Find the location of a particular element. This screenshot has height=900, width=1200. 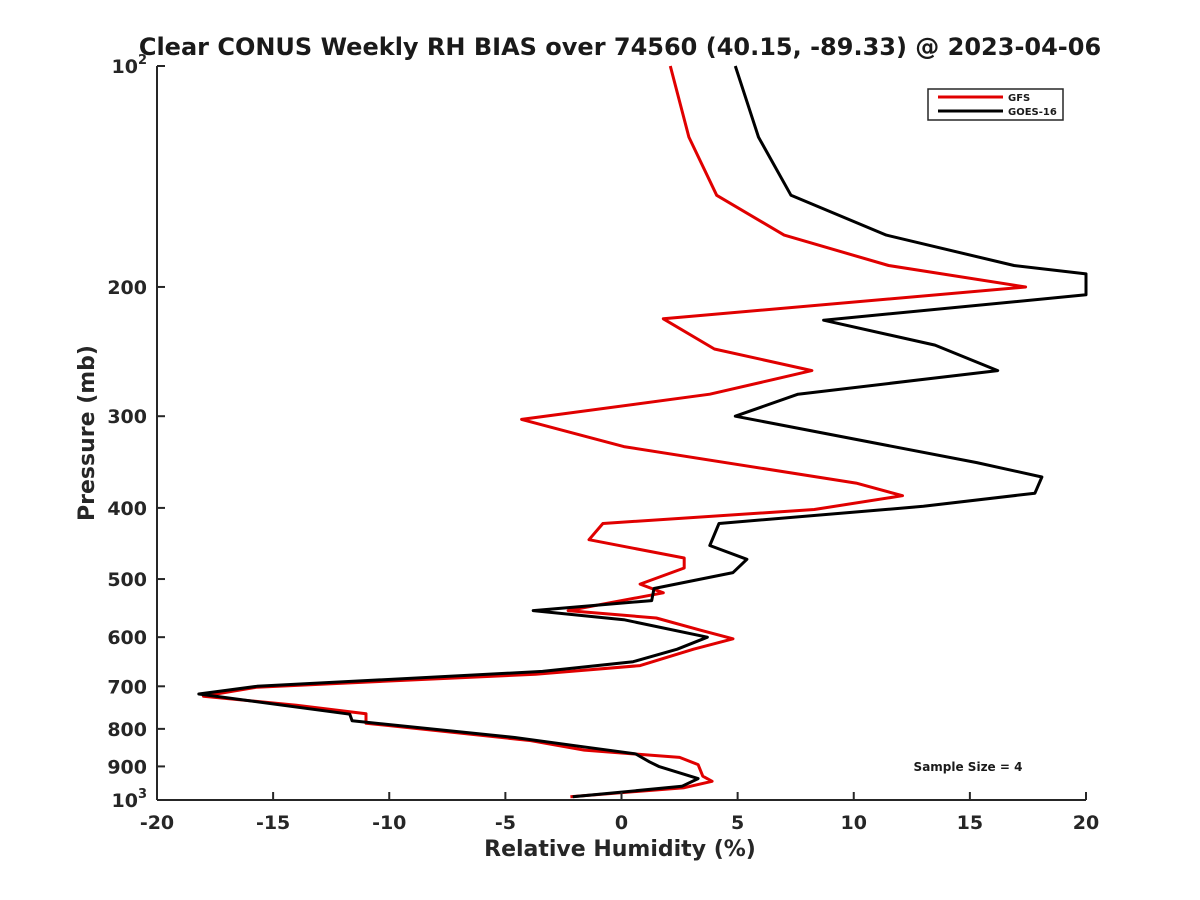

y-tick-label: 200 is located at coordinates (127, 288).